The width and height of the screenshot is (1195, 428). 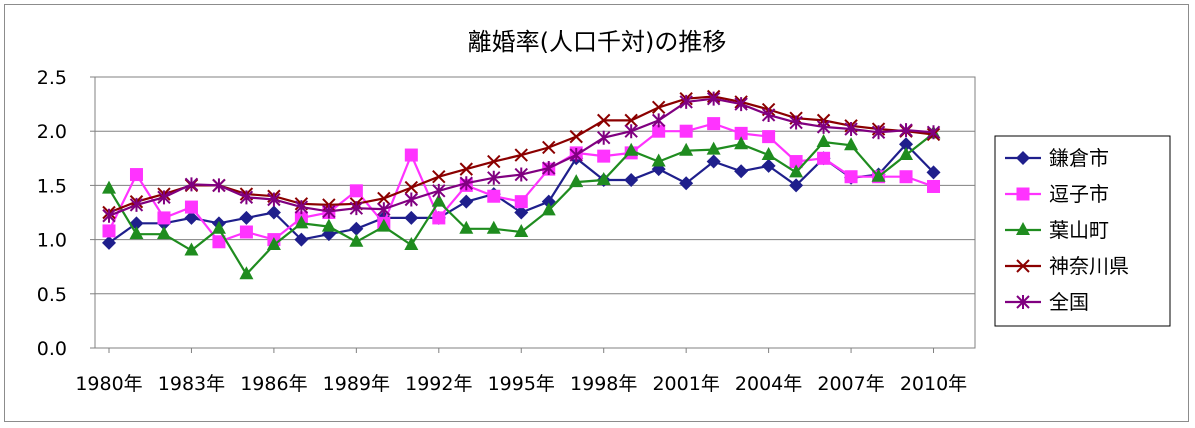 I want to click on legend-label: 葉山町, so click(x=1079, y=230).